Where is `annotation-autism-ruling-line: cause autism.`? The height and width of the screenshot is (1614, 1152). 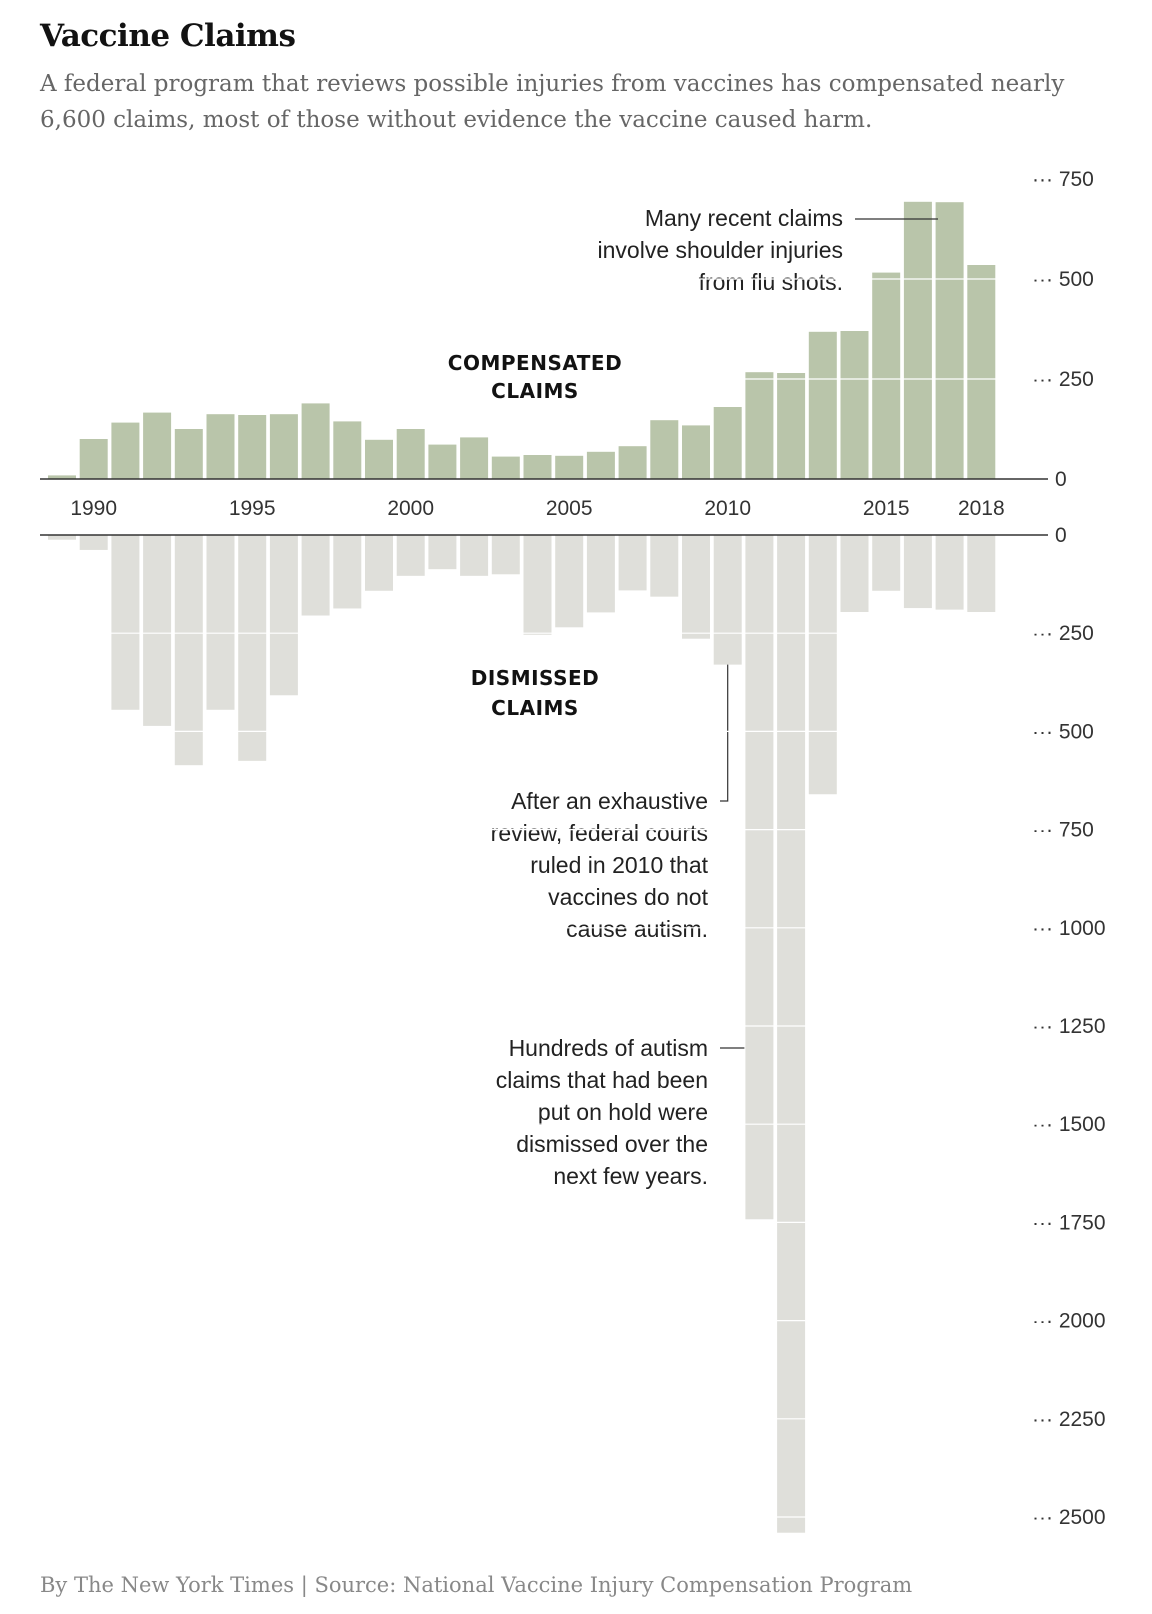
annotation-autism-ruling-line: cause autism. is located at coordinates (637, 929).